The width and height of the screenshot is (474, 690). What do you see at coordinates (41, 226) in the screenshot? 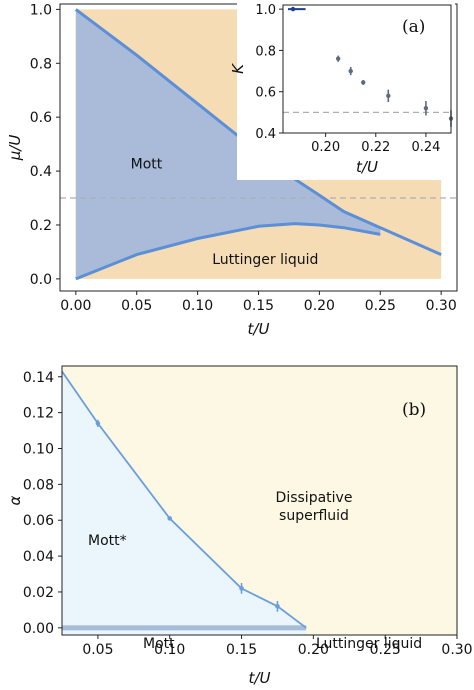
I see `panel-a-y-tick-label: 0.2` at bounding box center [41, 226].